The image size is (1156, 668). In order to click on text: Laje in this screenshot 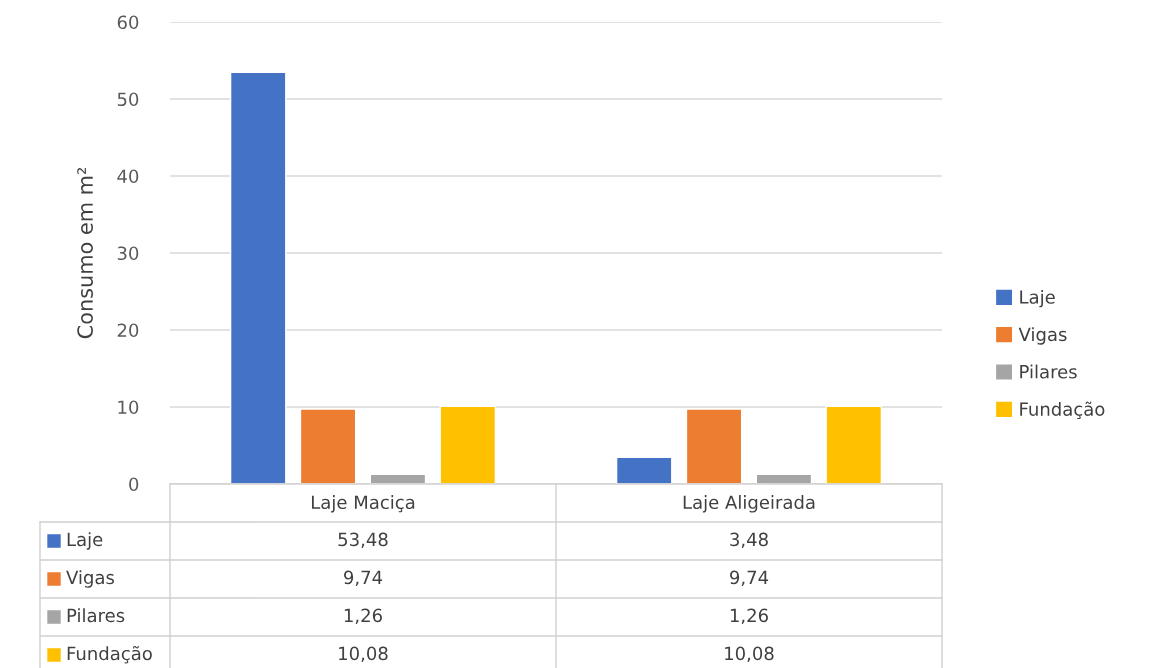, I will do `click(1037, 298)`.